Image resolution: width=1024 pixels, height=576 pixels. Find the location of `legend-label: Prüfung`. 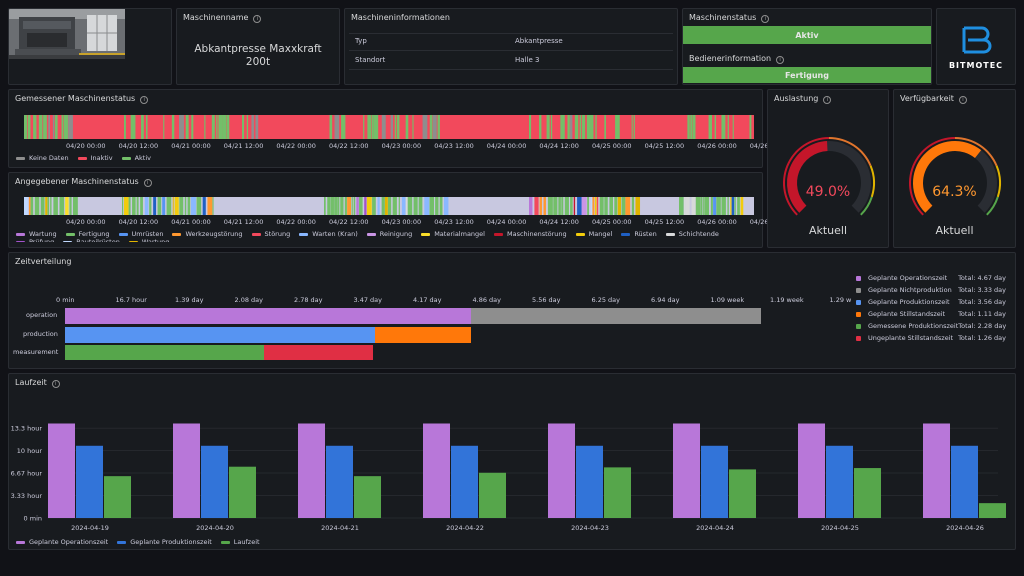

legend-label: Prüfung is located at coordinates (42, 240).